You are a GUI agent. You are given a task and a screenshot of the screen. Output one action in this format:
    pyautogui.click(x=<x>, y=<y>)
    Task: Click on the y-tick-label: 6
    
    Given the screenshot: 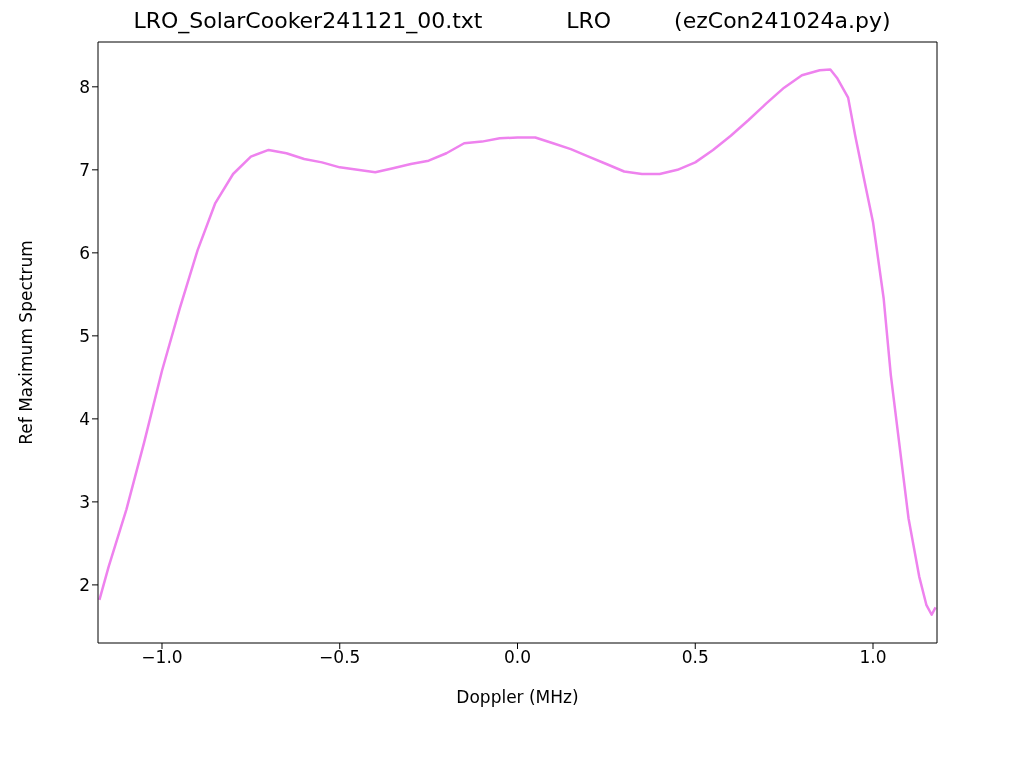 What is the action you would take?
    pyautogui.click(x=84, y=252)
    